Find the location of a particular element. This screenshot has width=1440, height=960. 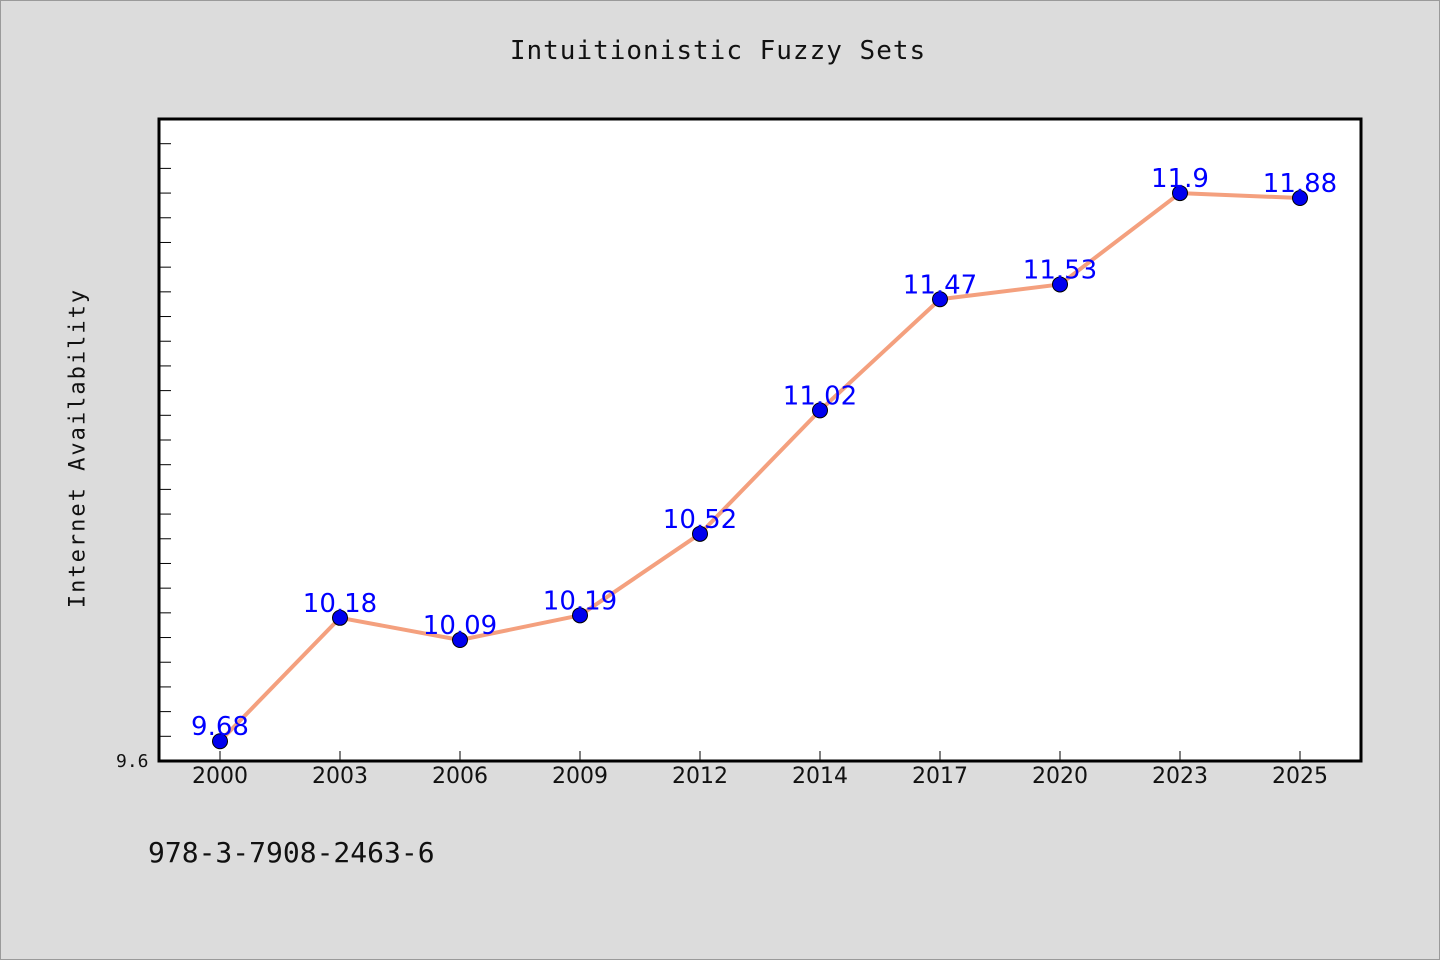

x-tick-label: 2017 is located at coordinates (940, 776).